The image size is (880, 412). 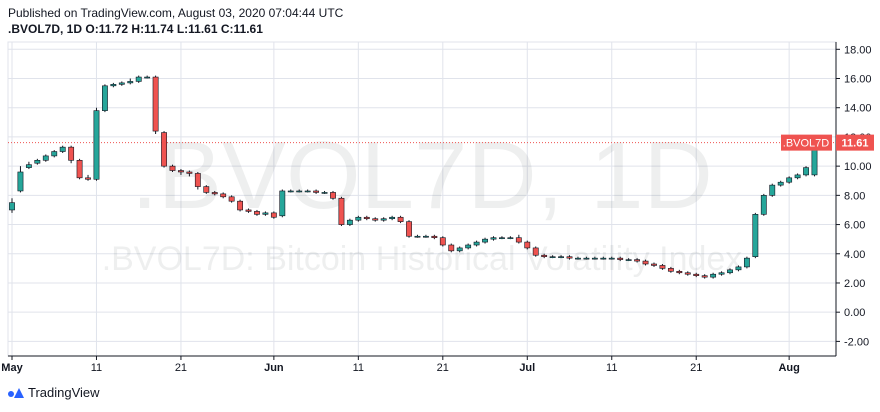 What do you see at coordinates (12, 368) in the screenshot?
I see `x-tick-label: May` at bounding box center [12, 368].